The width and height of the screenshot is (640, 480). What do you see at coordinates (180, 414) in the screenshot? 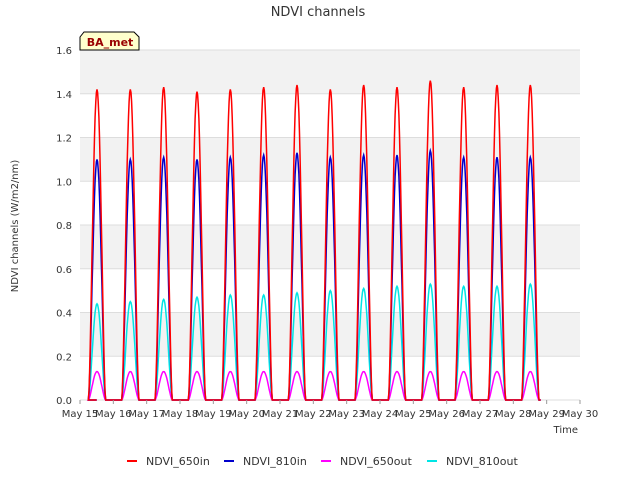
I see `x-tick-label: May 18` at bounding box center [180, 414].